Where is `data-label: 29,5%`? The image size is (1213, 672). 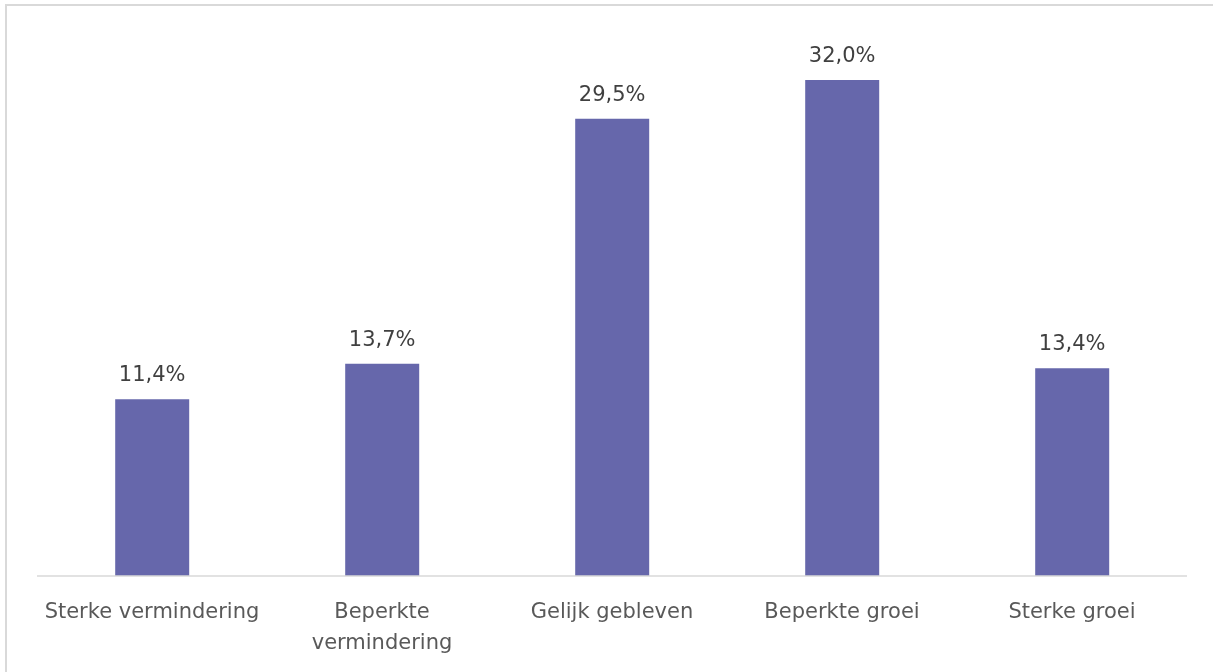
data-label: 29,5% is located at coordinates (612, 93).